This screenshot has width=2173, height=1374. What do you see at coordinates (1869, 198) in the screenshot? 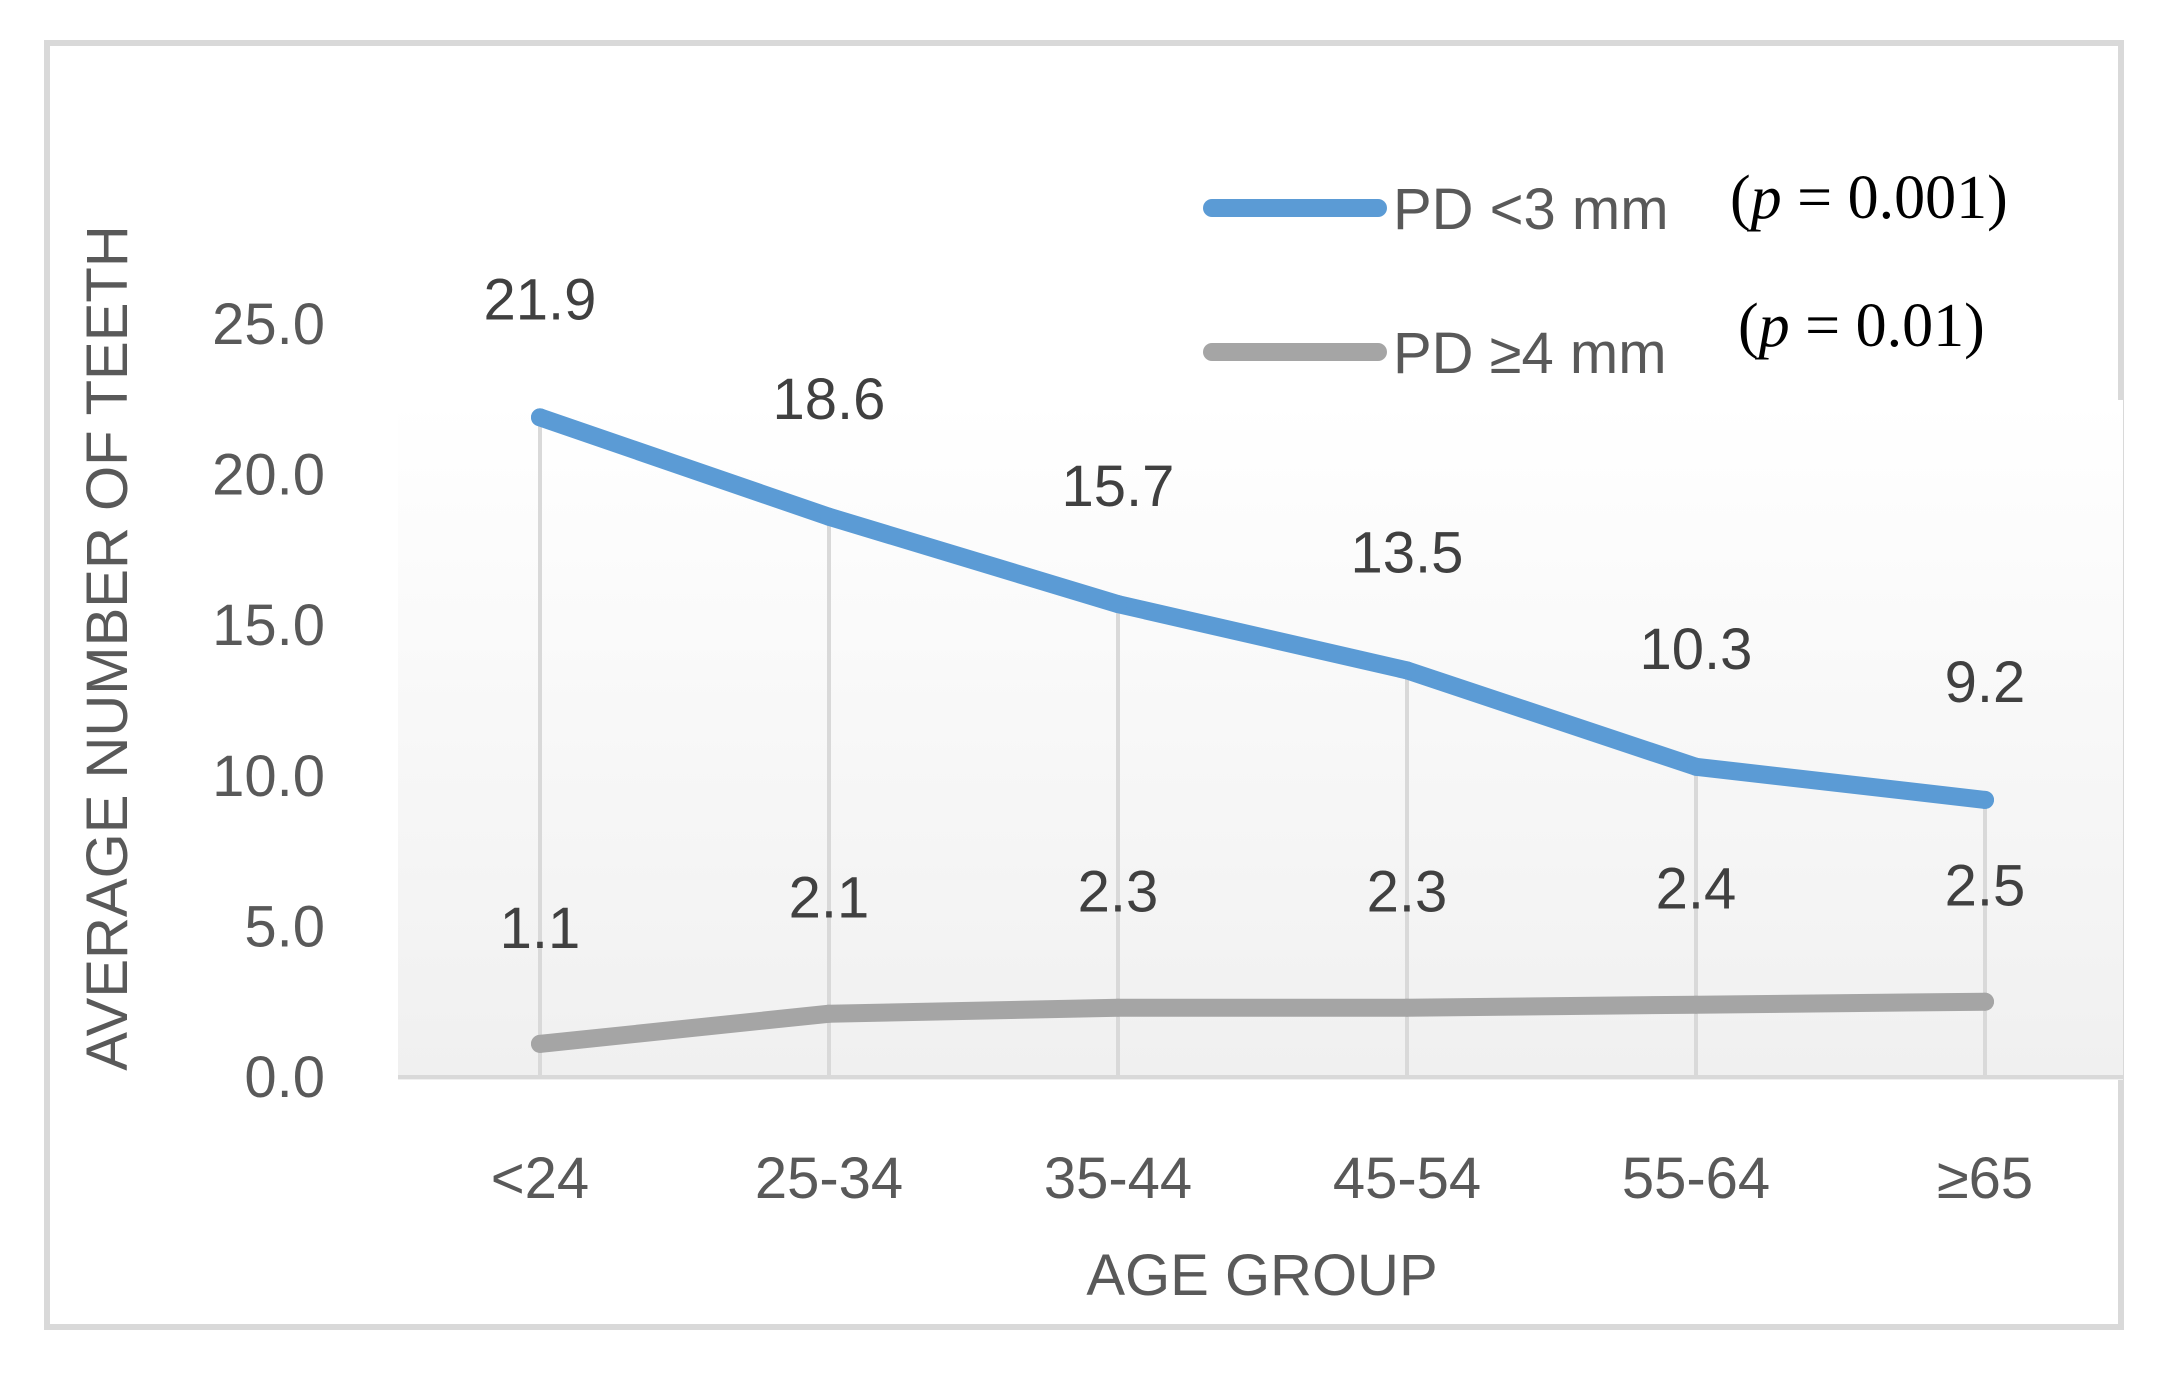
I see `p-value-series-1: (p = 0.001)` at bounding box center [1869, 198].